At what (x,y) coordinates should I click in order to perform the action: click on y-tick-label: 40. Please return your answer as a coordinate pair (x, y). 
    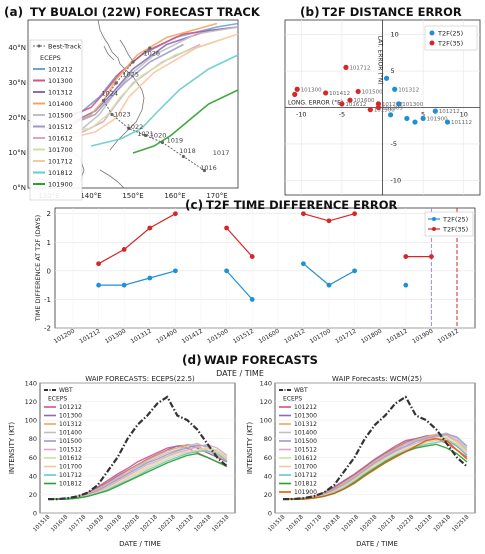
    Looking at the image, I should click on (33, 476).